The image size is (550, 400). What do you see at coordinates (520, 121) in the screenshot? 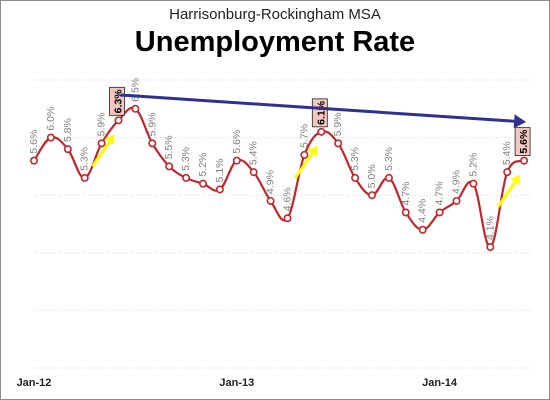
I see `trend-arrow-head` at bounding box center [520, 121].